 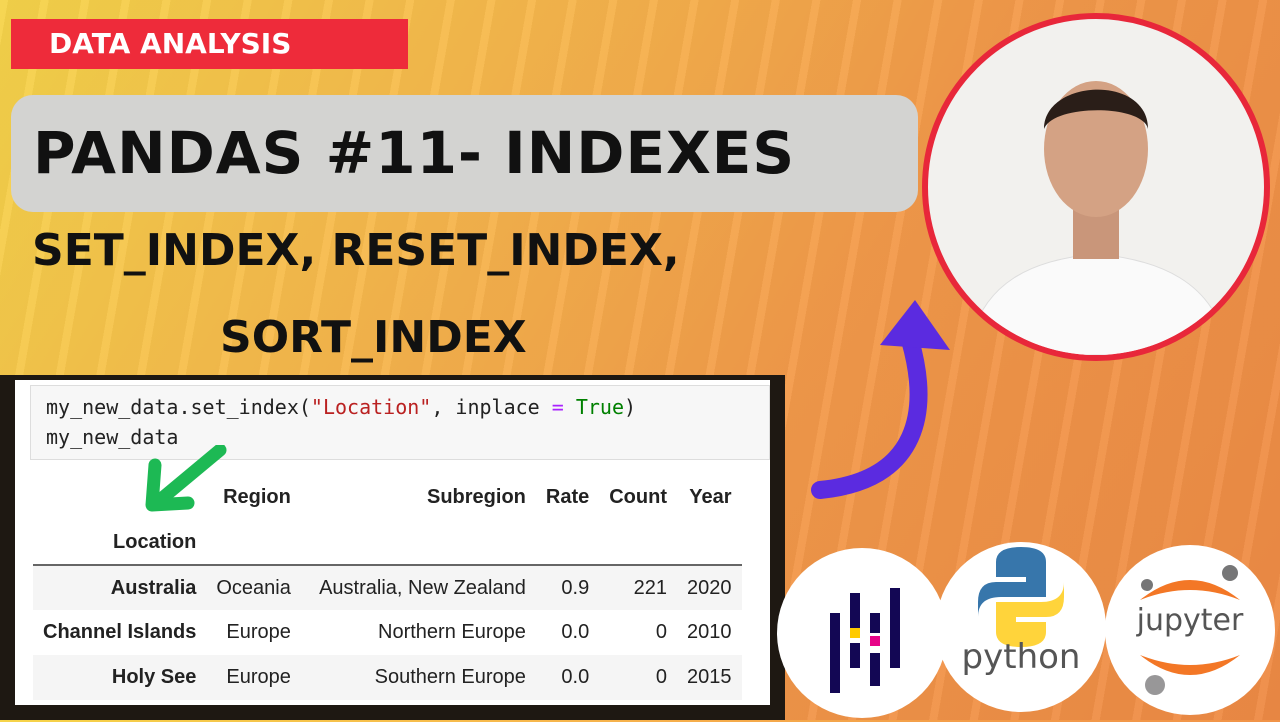 What do you see at coordinates (1190, 620) in the screenshot?
I see `jupyter-wordmark: jupyter` at bounding box center [1190, 620].